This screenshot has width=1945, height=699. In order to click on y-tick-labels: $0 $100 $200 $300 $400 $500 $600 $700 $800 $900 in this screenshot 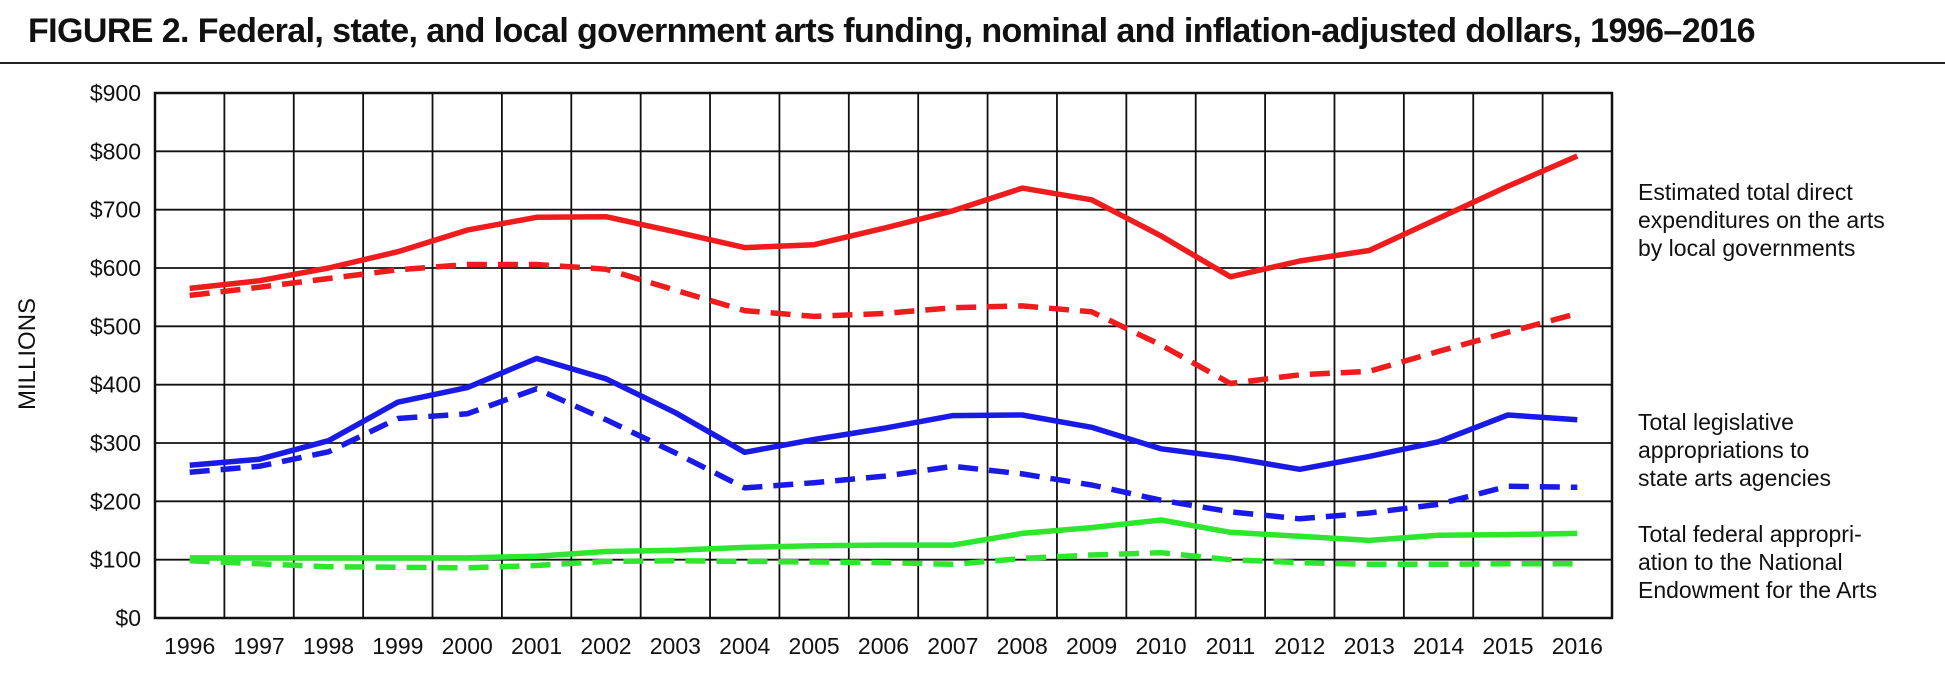, I will do `click(115, 355)`.